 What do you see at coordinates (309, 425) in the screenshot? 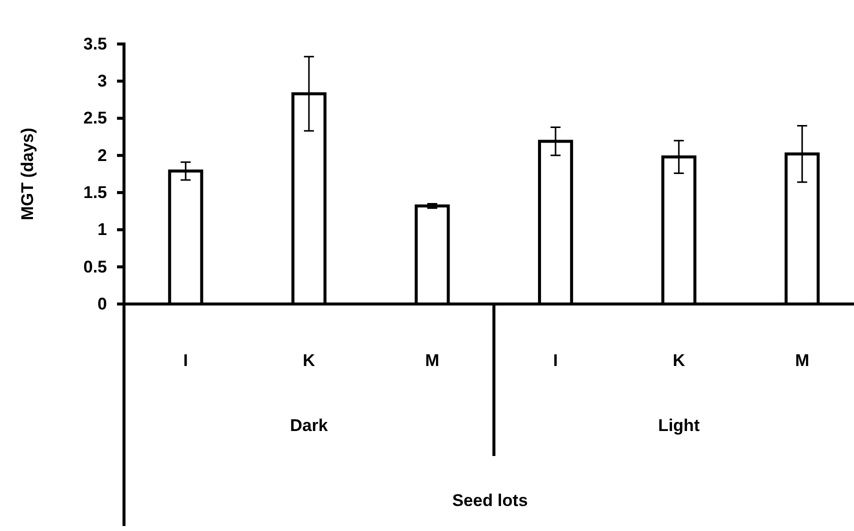
I see `text: Dark` at bounding box center [309, 425].